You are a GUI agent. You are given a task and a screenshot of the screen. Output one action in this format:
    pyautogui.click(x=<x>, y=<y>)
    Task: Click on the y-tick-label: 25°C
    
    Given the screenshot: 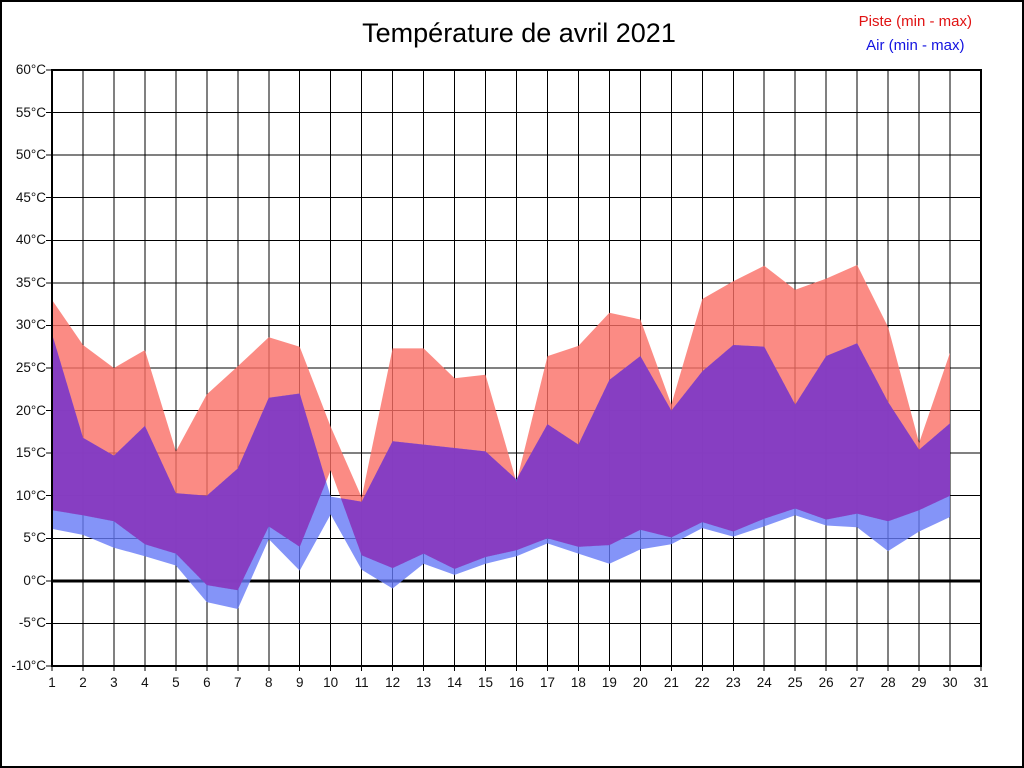 What is the action you would take?
    pyautogui.click(x=30, y=367)
    